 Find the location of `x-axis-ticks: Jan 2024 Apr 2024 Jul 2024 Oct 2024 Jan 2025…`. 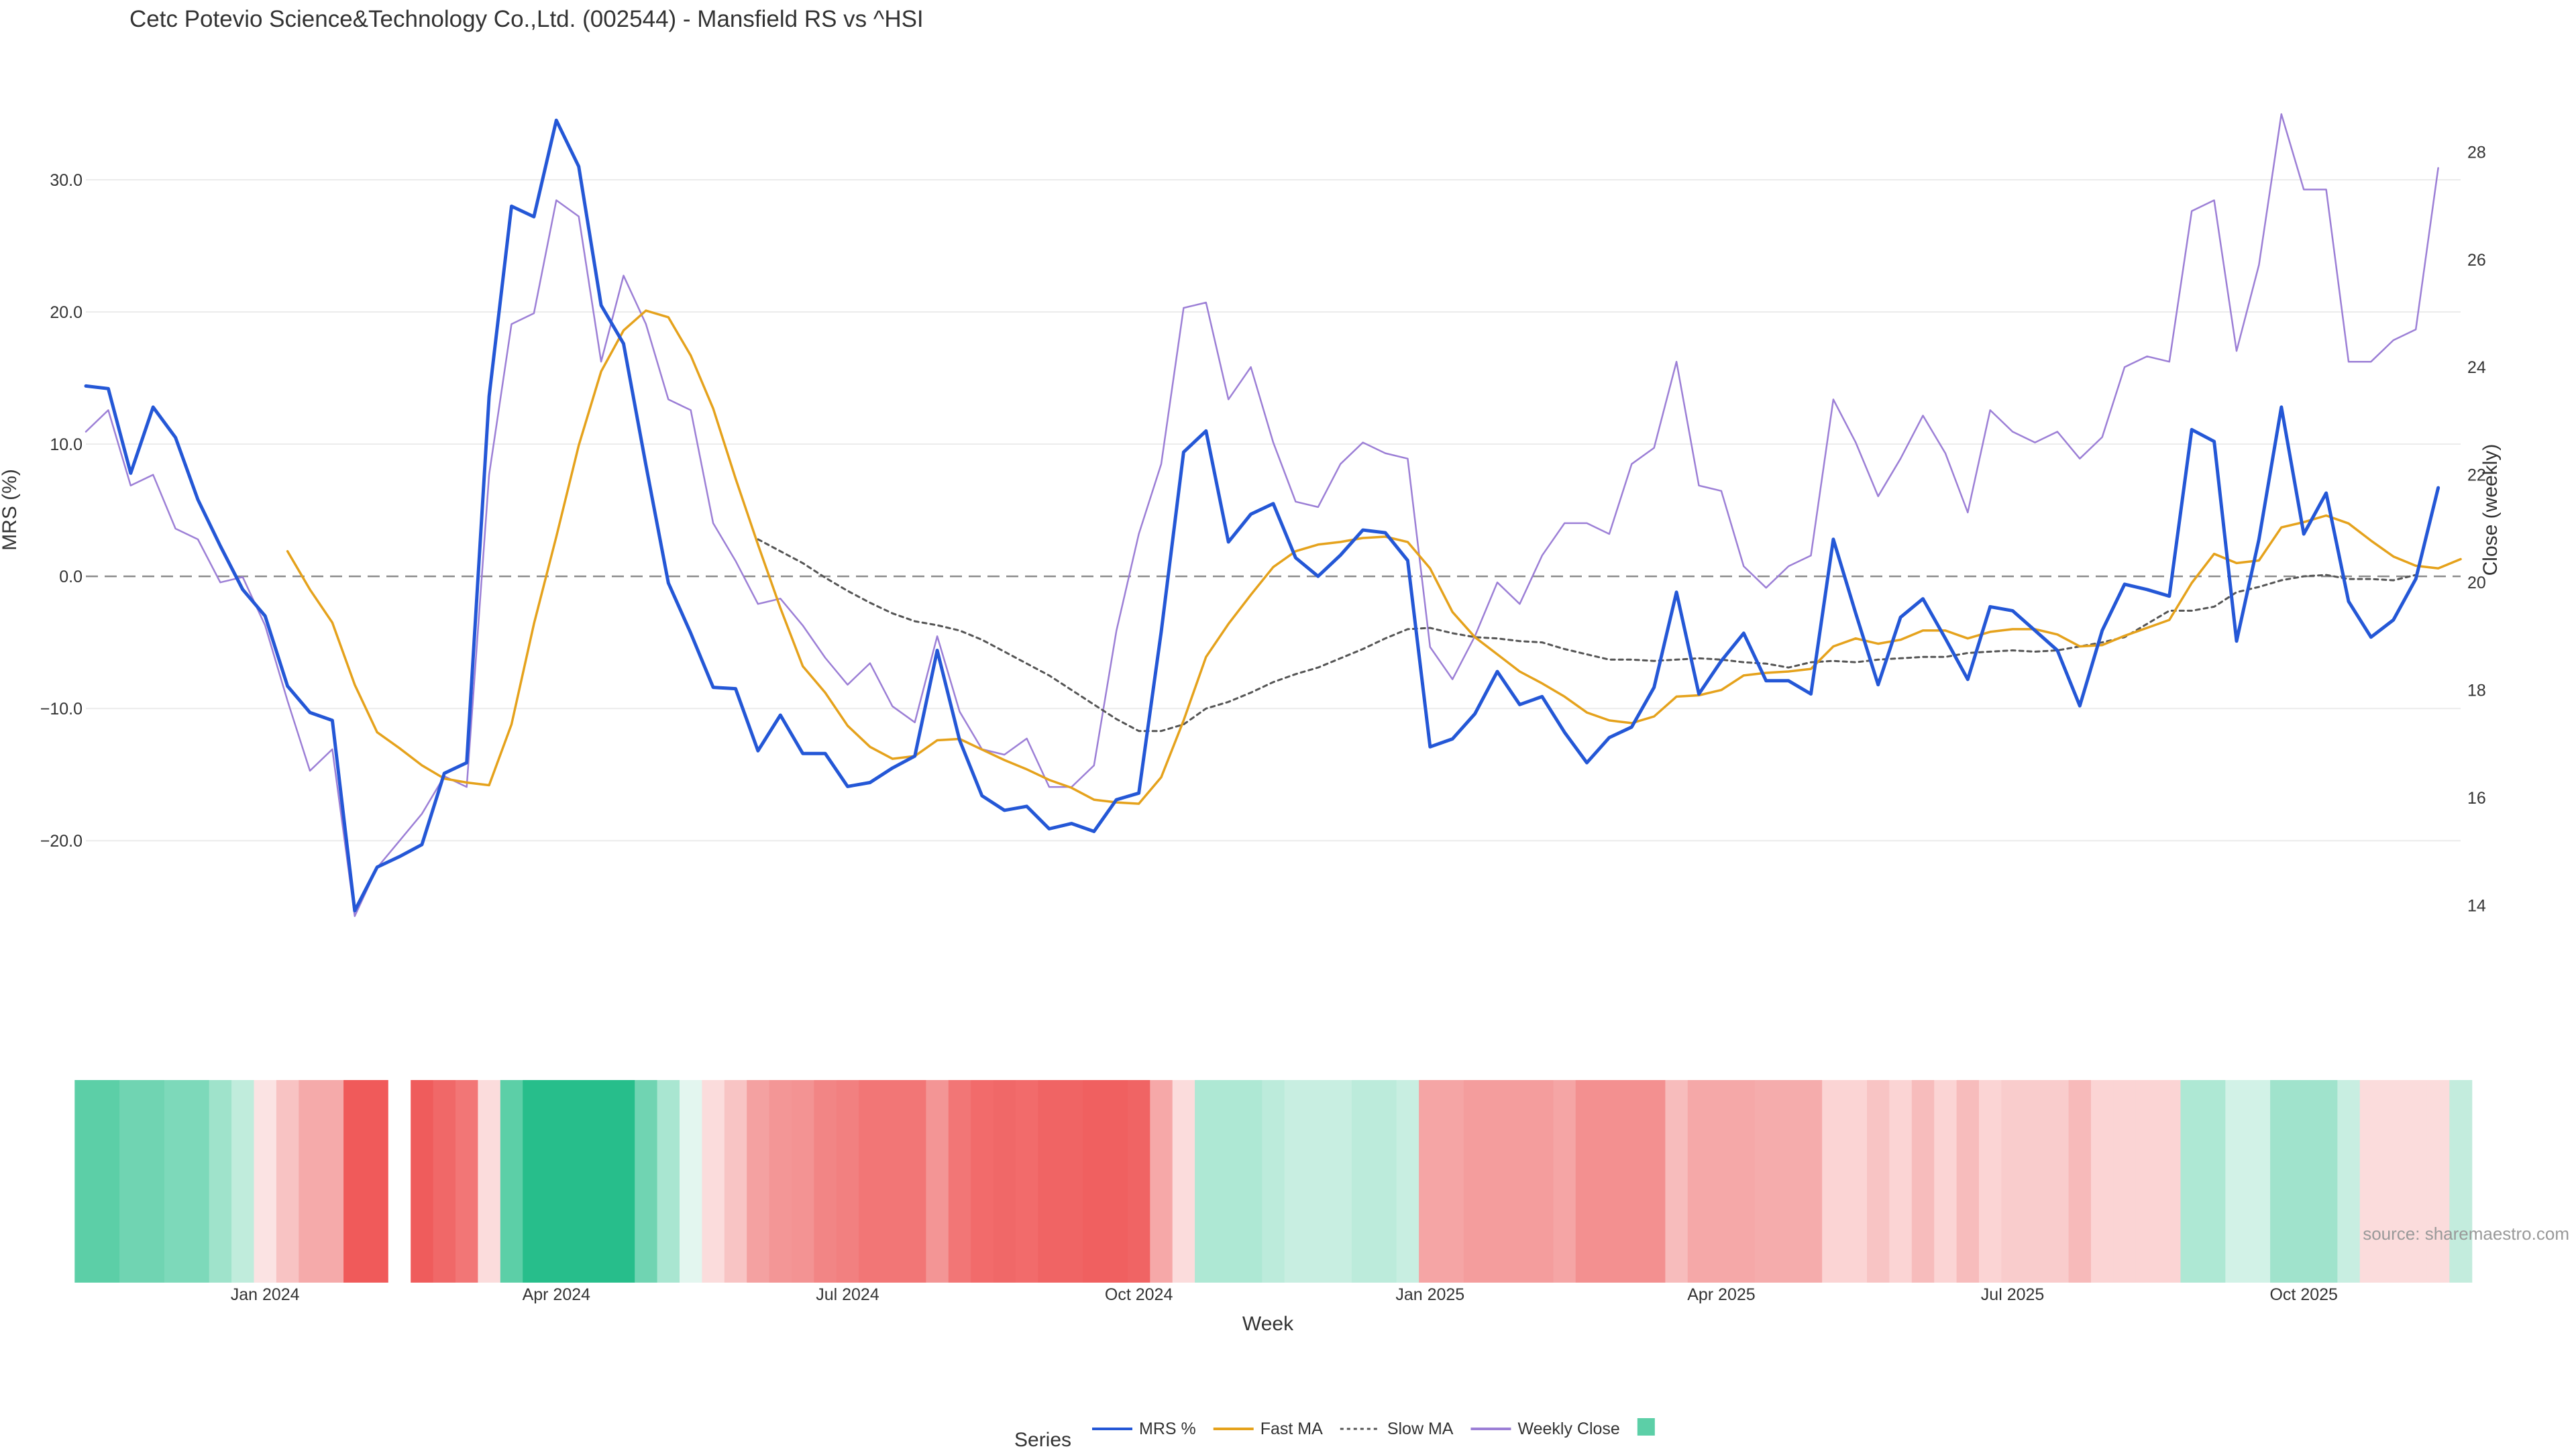

x-axis-ticks: Jan 2024 Apr 2024 Jul 2024 Oct 2024 Jan 2025… is located at coordinates (1284, 1294).